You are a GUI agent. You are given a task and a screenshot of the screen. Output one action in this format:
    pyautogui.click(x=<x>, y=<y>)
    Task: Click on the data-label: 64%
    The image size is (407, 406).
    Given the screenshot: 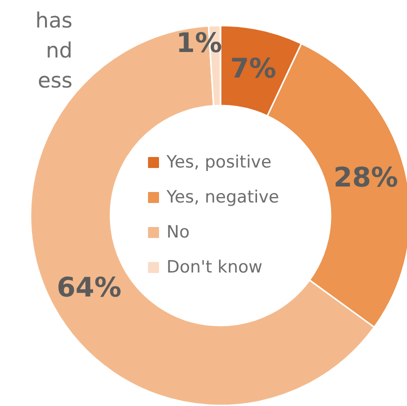 What is the action you would take?
    pyautogui.click(x=89, y=288)
    